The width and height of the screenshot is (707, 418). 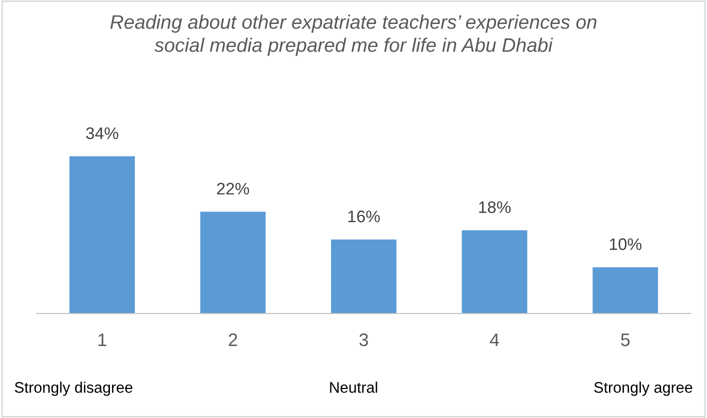 What do you see at coordinates (364, 216) in the screenshot?
I see `data-label: 16%` at bounding box center [364, 216].